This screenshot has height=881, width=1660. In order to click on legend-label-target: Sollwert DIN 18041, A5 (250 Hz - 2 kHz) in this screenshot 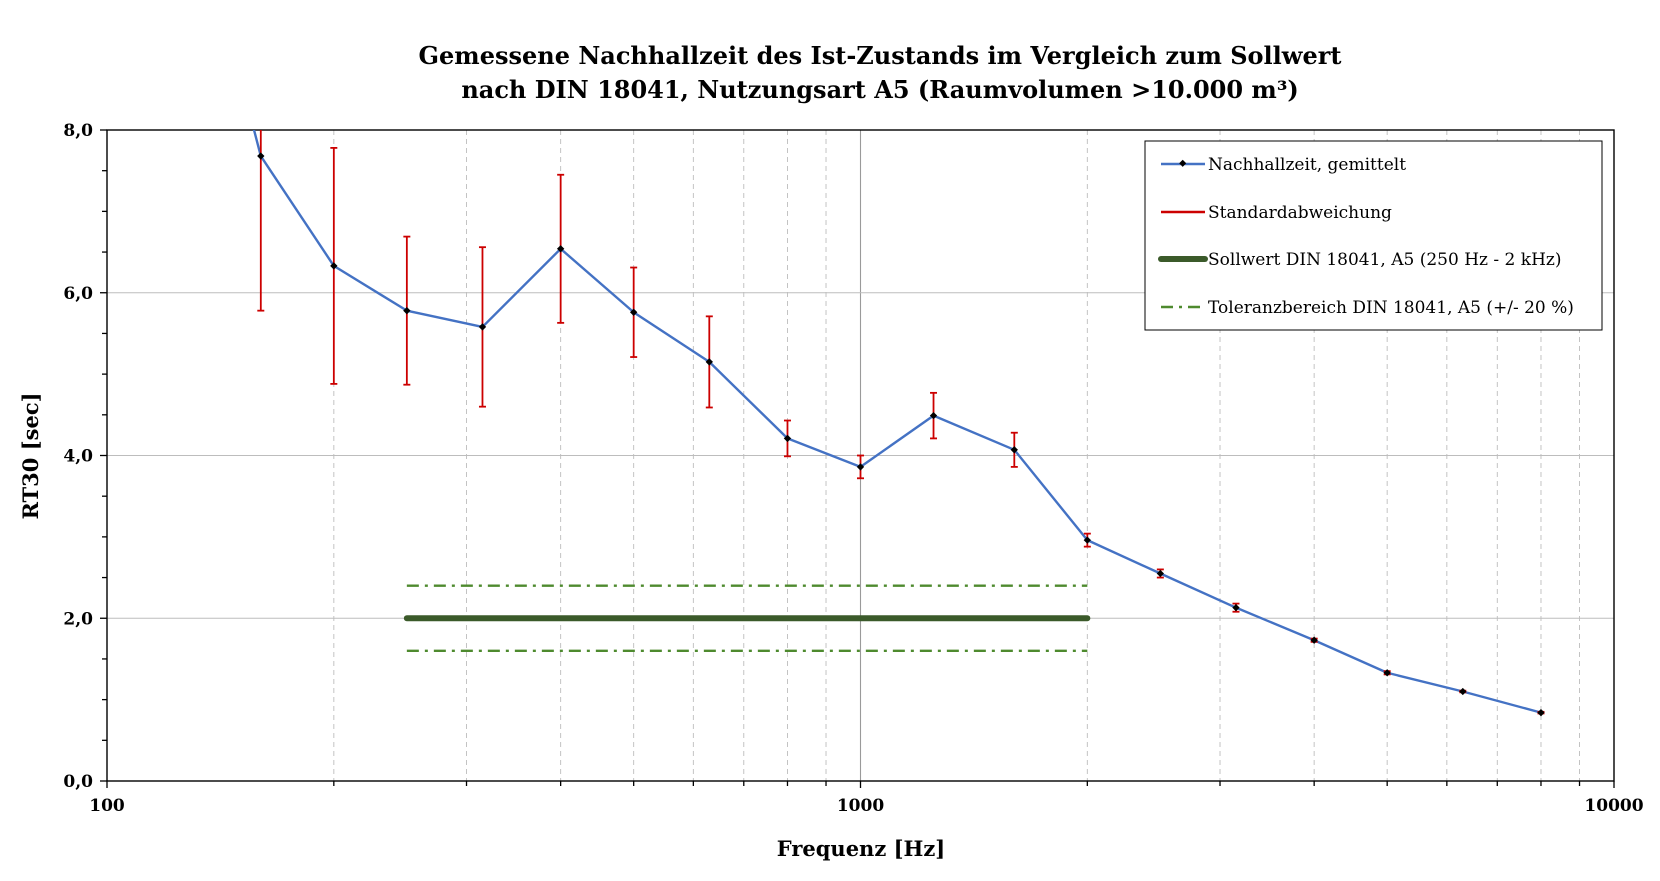, I will do `click(1385, 260)`.